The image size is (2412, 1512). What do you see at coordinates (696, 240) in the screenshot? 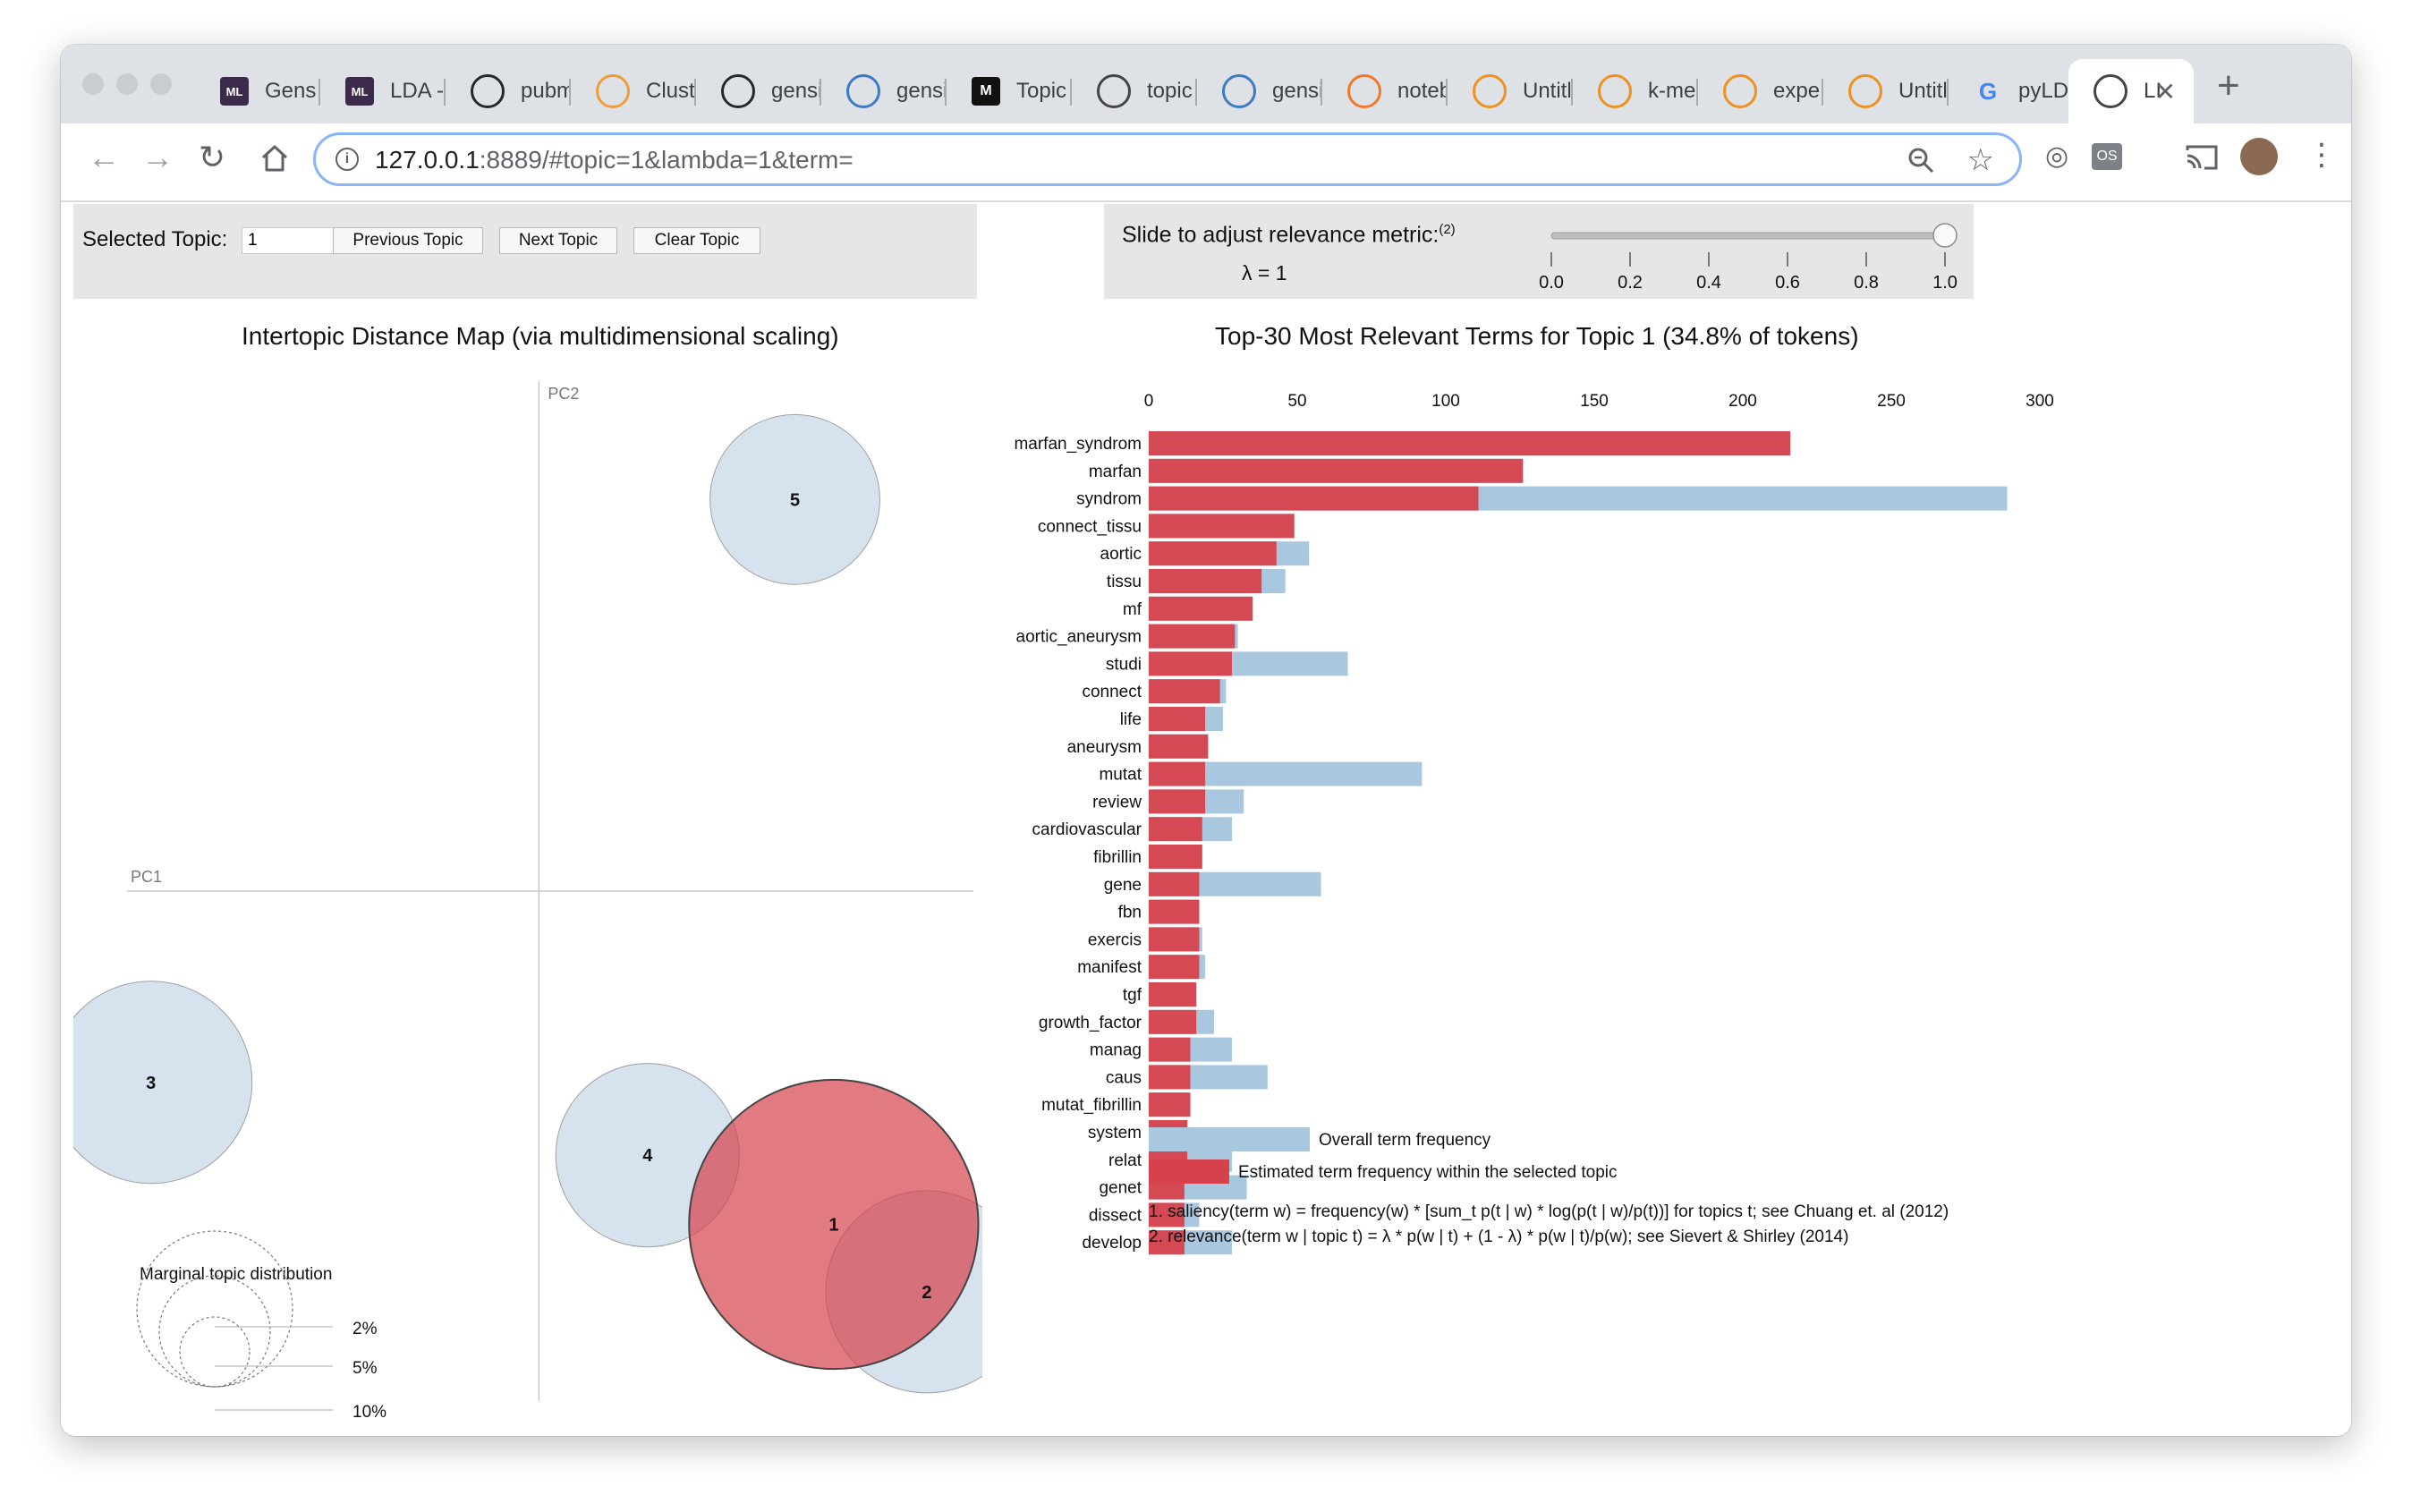
I see `clear-topic-button: Clear Topic` at bounding box center [696, 240].